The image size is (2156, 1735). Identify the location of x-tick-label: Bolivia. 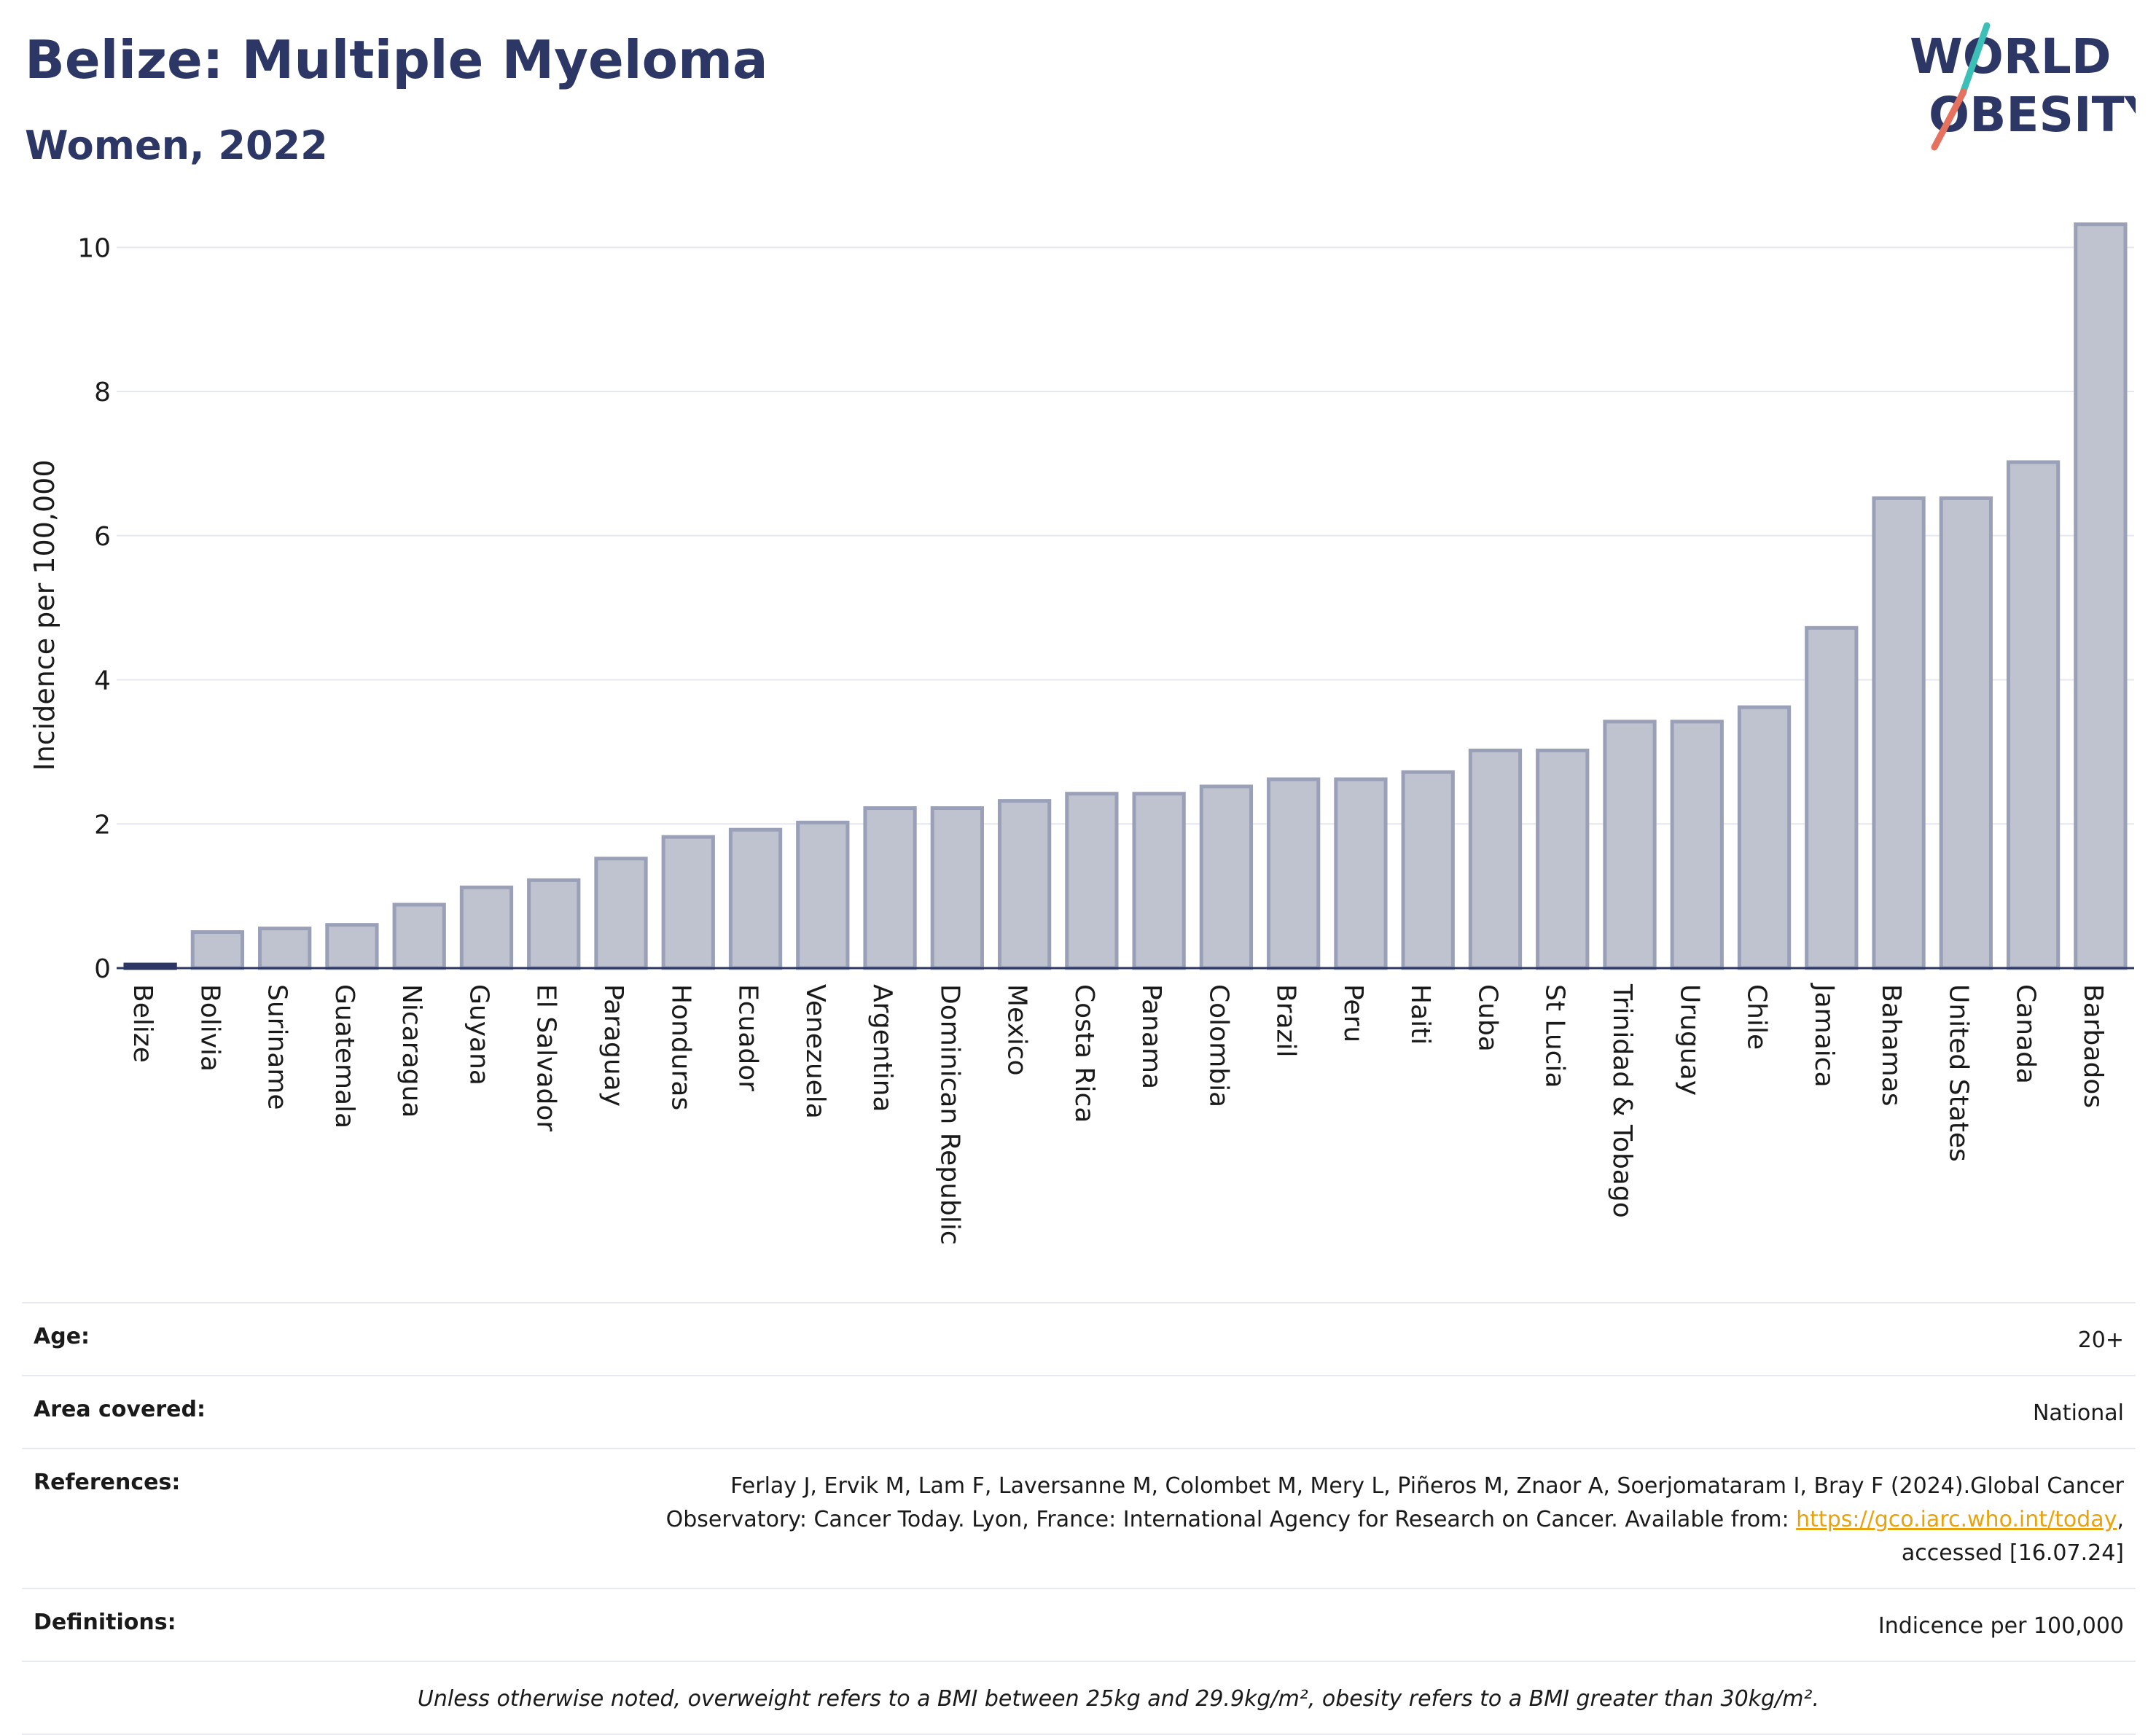
(209, 1028).